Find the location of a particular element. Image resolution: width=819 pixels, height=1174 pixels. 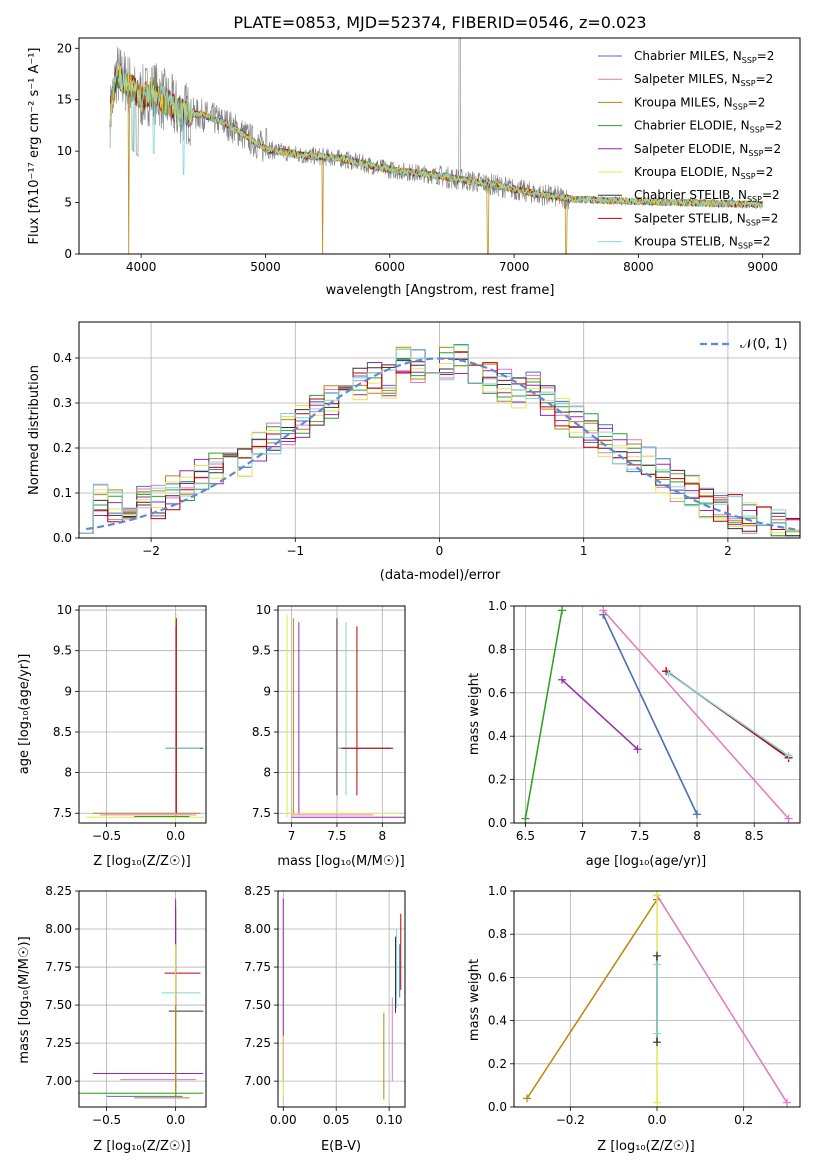

y-tick-label: 0 is located at coordinates (68, 254).